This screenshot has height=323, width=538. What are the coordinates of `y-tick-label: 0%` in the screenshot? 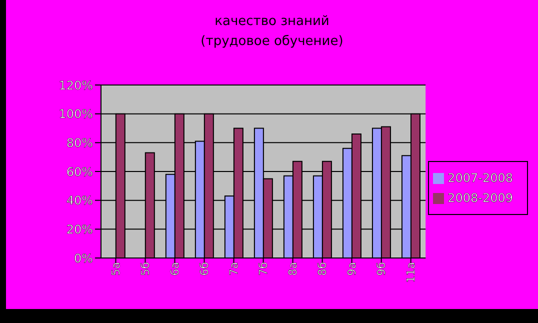 It's located at (83, 258).